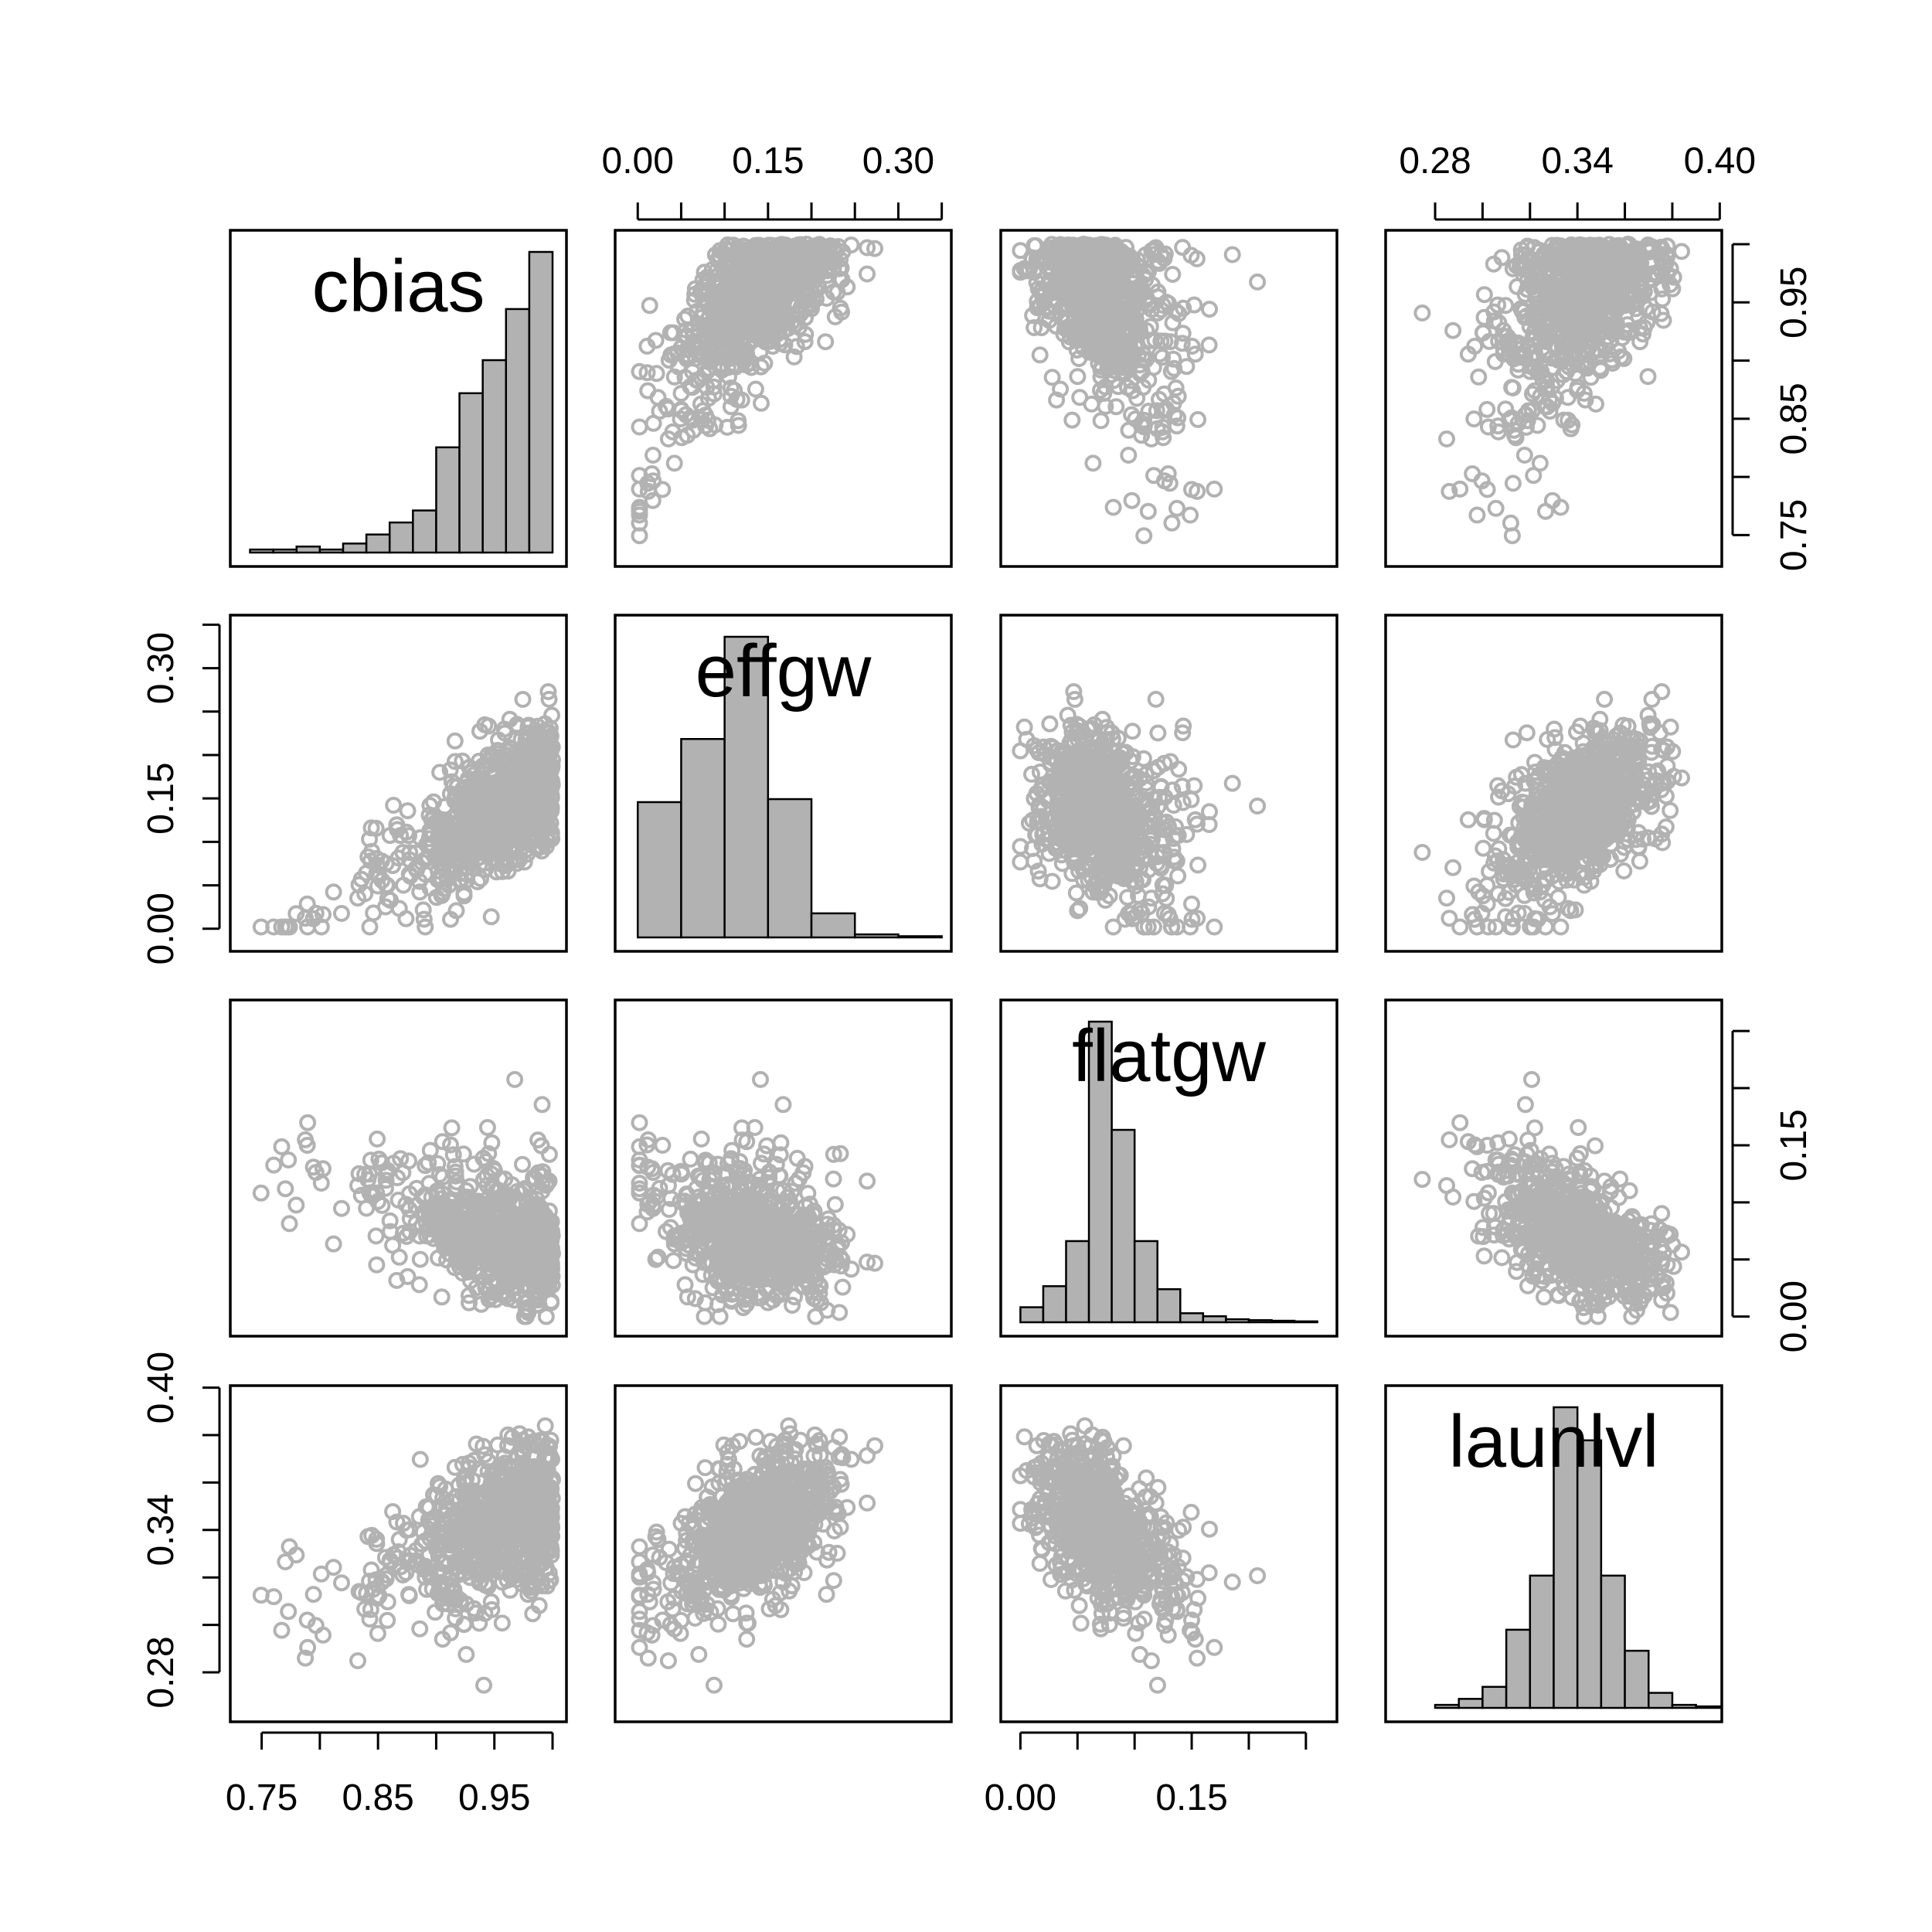 This screenshot has width=1932, height=1932. I want to click on panel-cbias-vs-effgw, so click(757, 390).